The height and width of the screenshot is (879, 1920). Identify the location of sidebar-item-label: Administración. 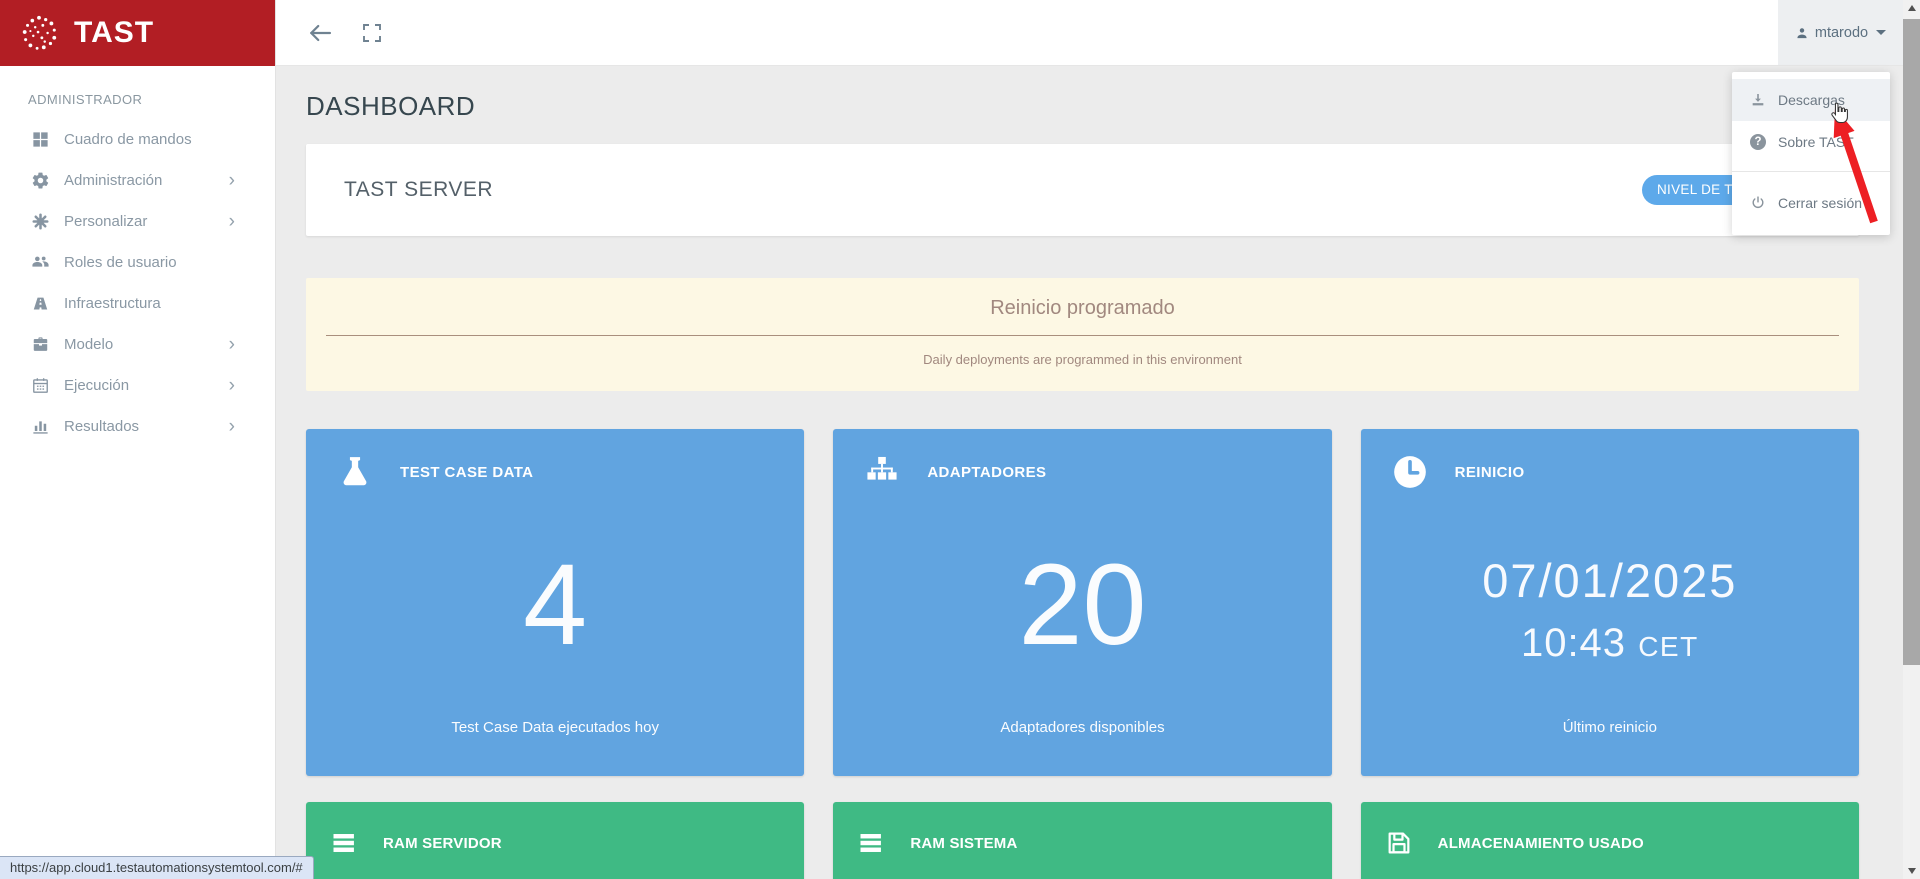
(113, 180).